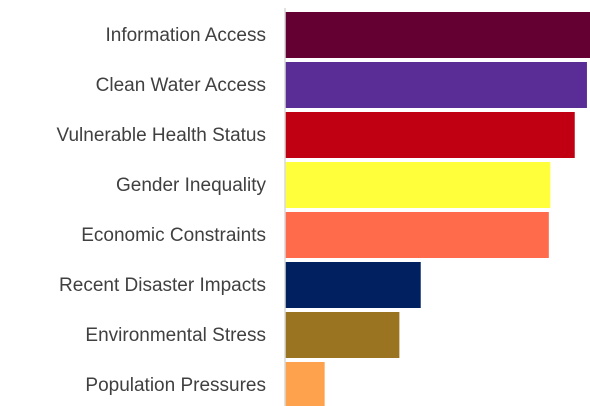 This screenshot has height=406, width=590. I want to click on category-label-recent-disaster-impacts: Recent Disaster Impacts, so click(162, 285).